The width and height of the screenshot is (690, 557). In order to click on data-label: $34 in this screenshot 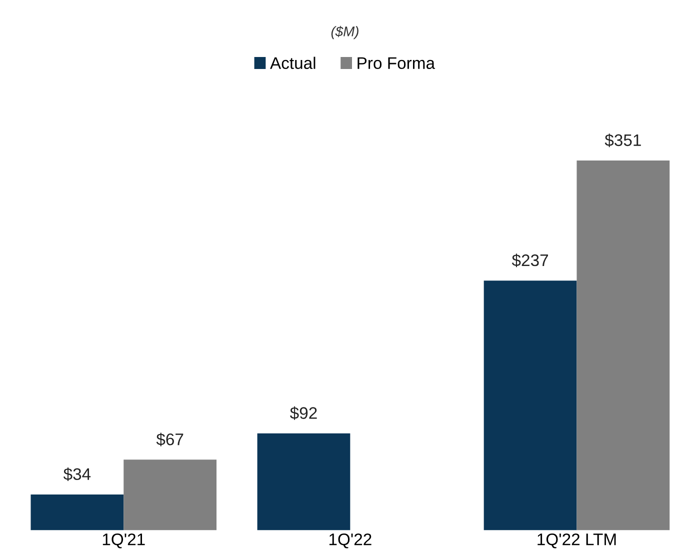, I will do `click(77, 475)`.